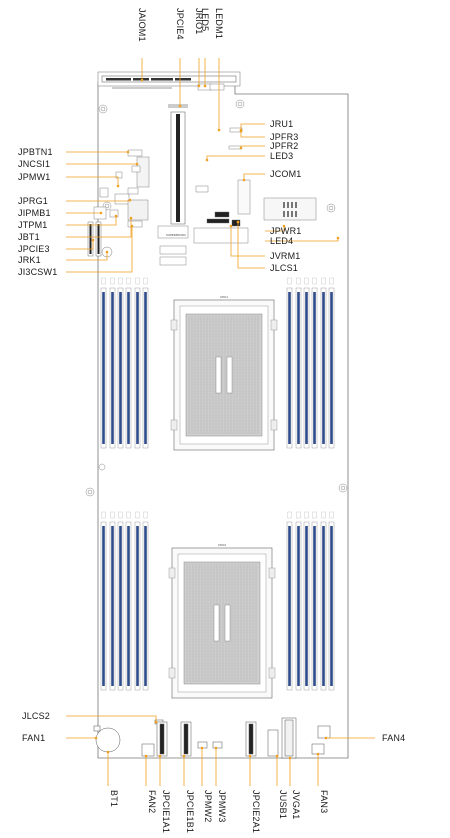 The height and width of the screenshot is (838, 450). Describe the element at coordinates (224, 297) in the screenshot. I see `cpu-label: CPU1` at that location.